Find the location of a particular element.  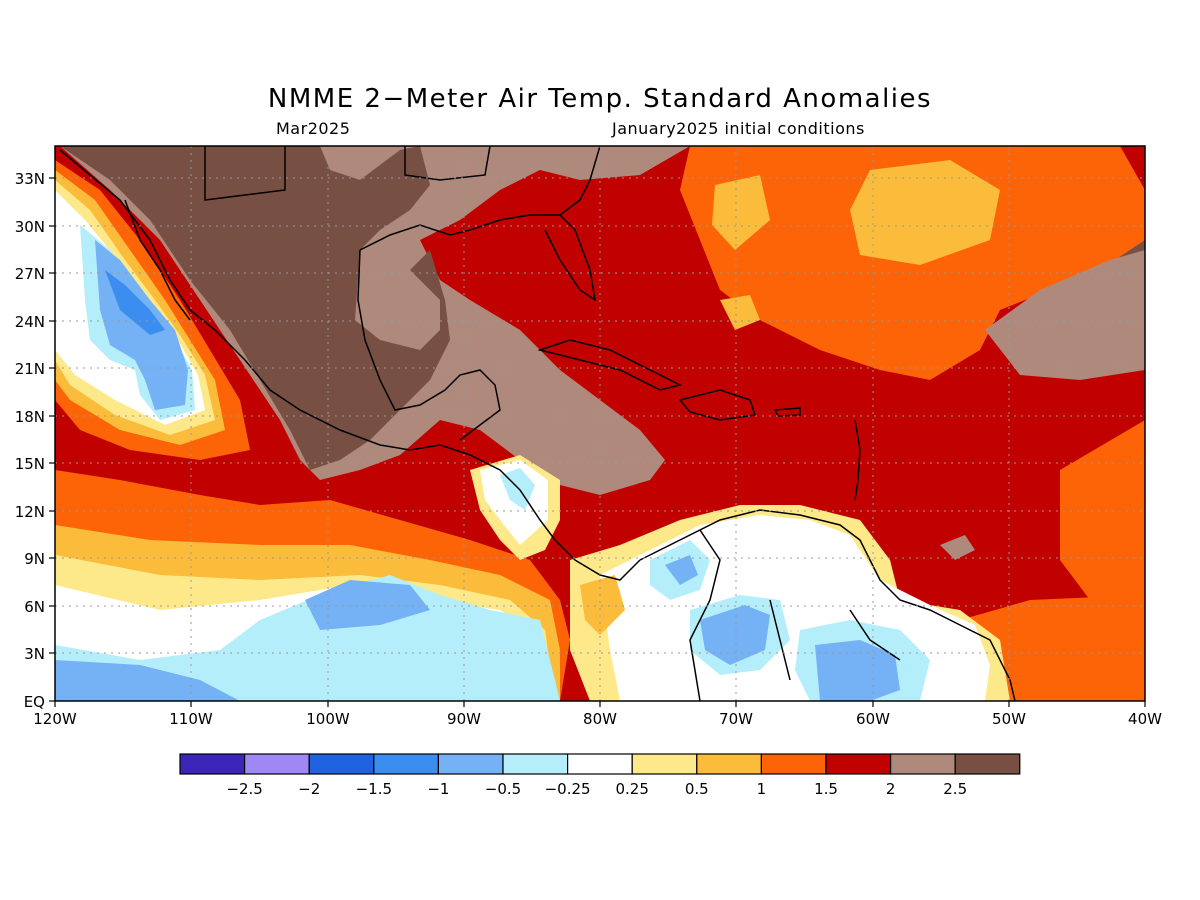

lat-label: 30N is located at coordinates (30, 227).